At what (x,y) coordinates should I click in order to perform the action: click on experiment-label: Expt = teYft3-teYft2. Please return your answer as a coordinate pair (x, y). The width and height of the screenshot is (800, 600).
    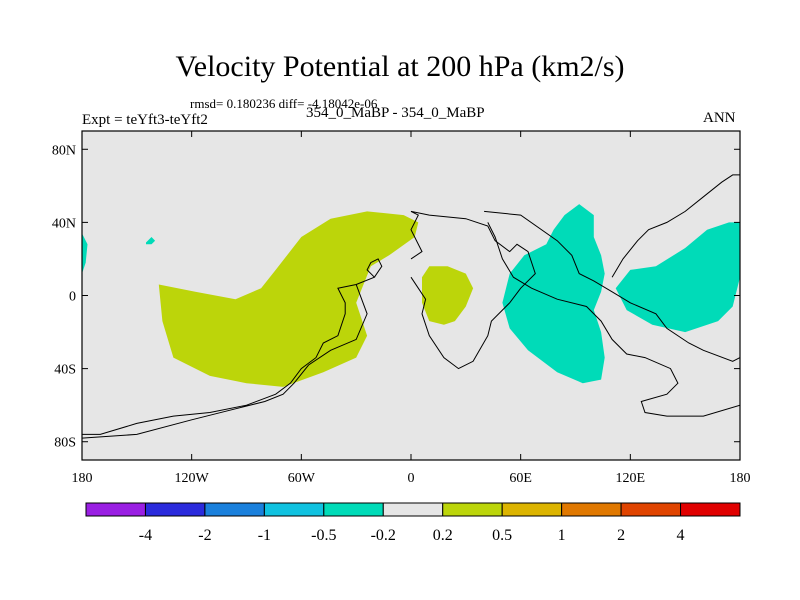
    Looking at the image, I should click on (145, 120).